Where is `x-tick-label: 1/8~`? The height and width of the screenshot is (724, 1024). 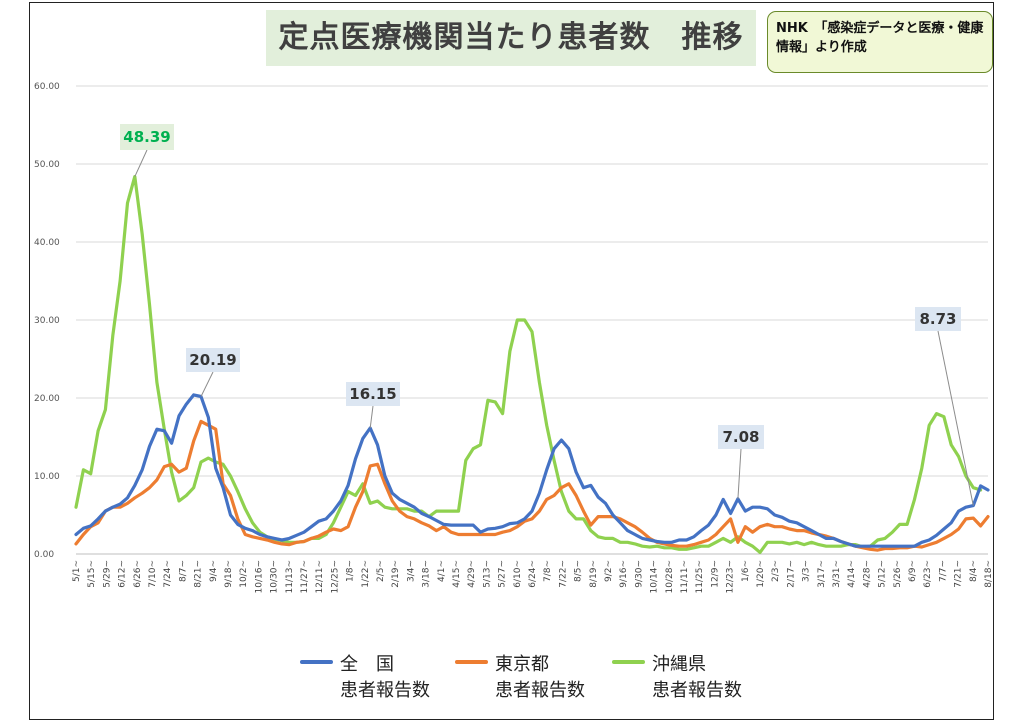 x-tick-label: 1/8~ is located at coordinates (351, 571).